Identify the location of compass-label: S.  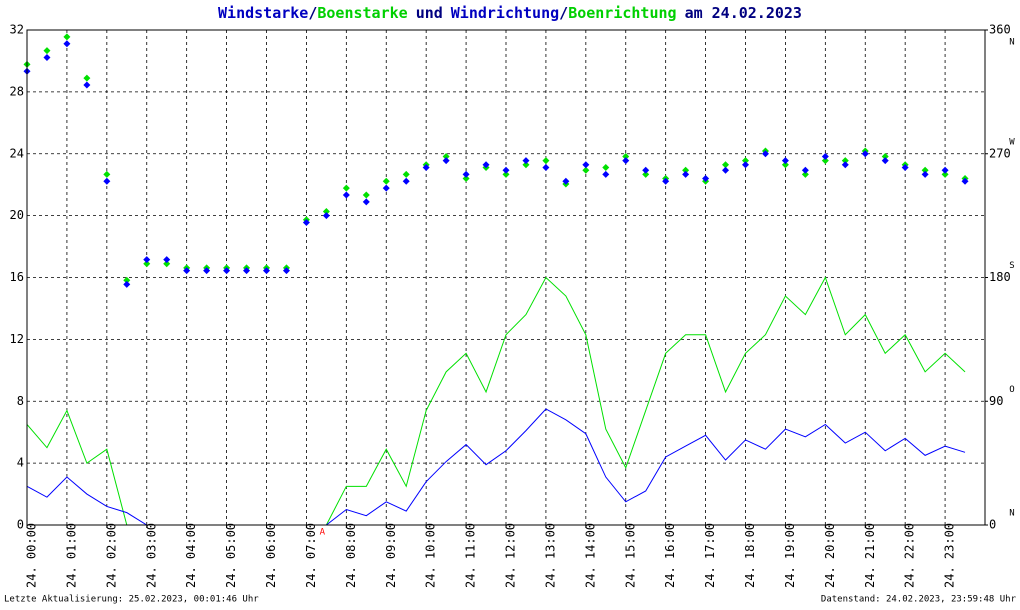
(1011, 266).